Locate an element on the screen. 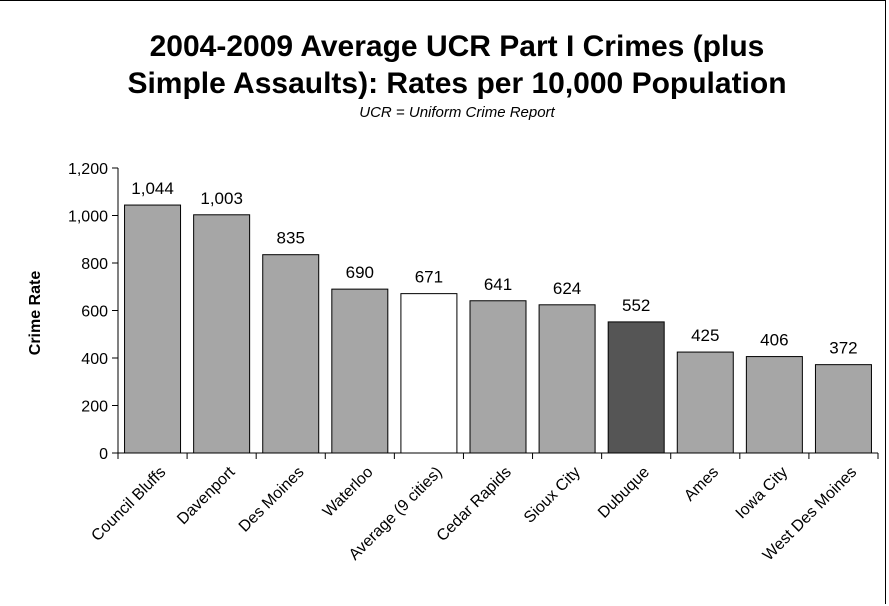 The height and width of the screenshot is (606, 889). x-category-label: Cedar Rapids is located at coordinates (474, 504).